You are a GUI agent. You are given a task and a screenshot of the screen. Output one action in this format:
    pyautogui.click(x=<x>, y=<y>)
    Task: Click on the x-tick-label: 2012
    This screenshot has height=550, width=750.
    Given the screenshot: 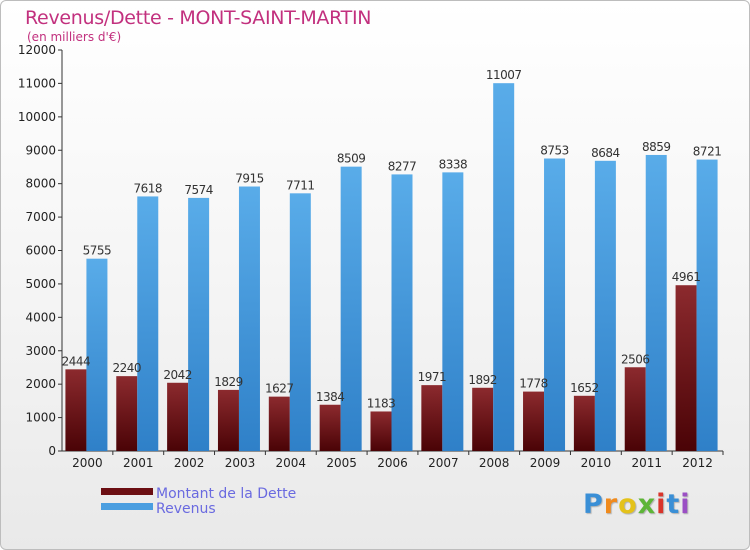 What is the action you would take?
    pyautogui.click(x=697, y=463)
    